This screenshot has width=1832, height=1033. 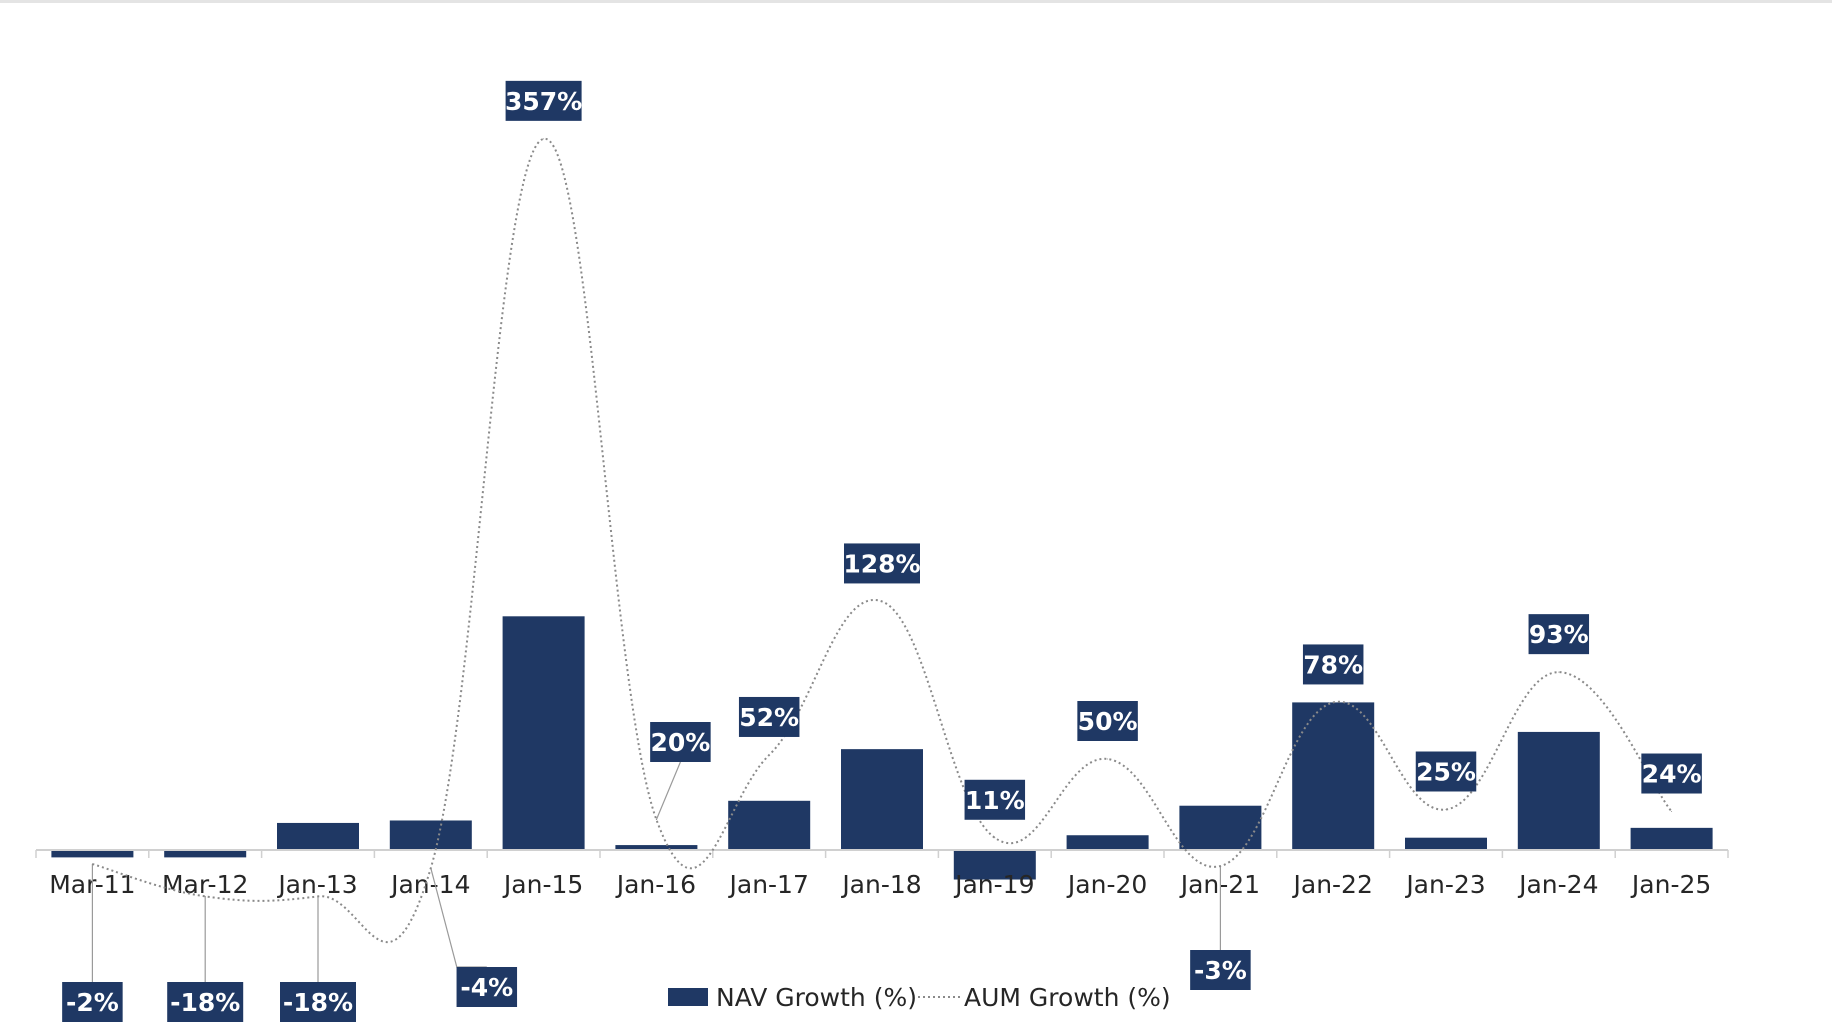 I want to click on leader-line, so click(x=668, y=790).